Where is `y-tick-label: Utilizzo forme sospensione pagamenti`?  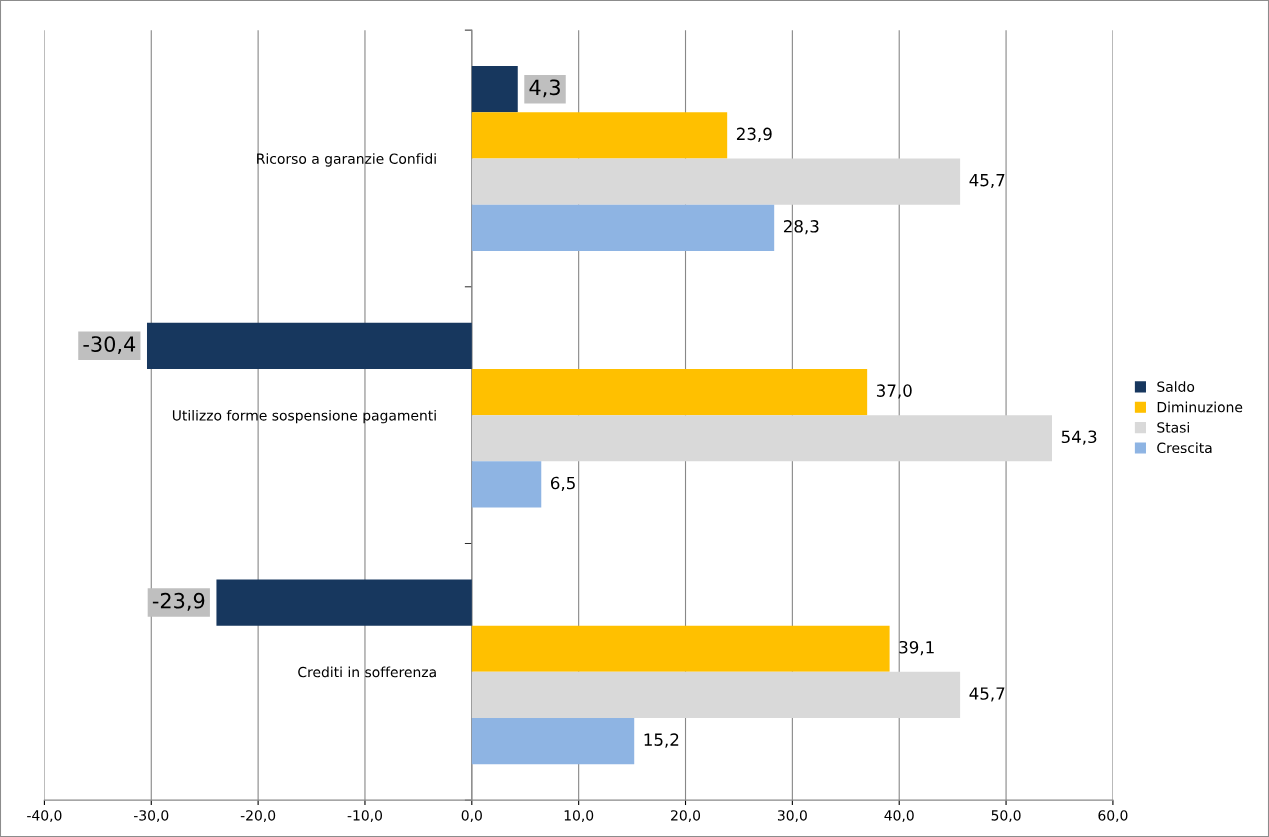
y-tick-label: Utilizzo forme sospensione pagamenti is located at coordinates (304, 416).